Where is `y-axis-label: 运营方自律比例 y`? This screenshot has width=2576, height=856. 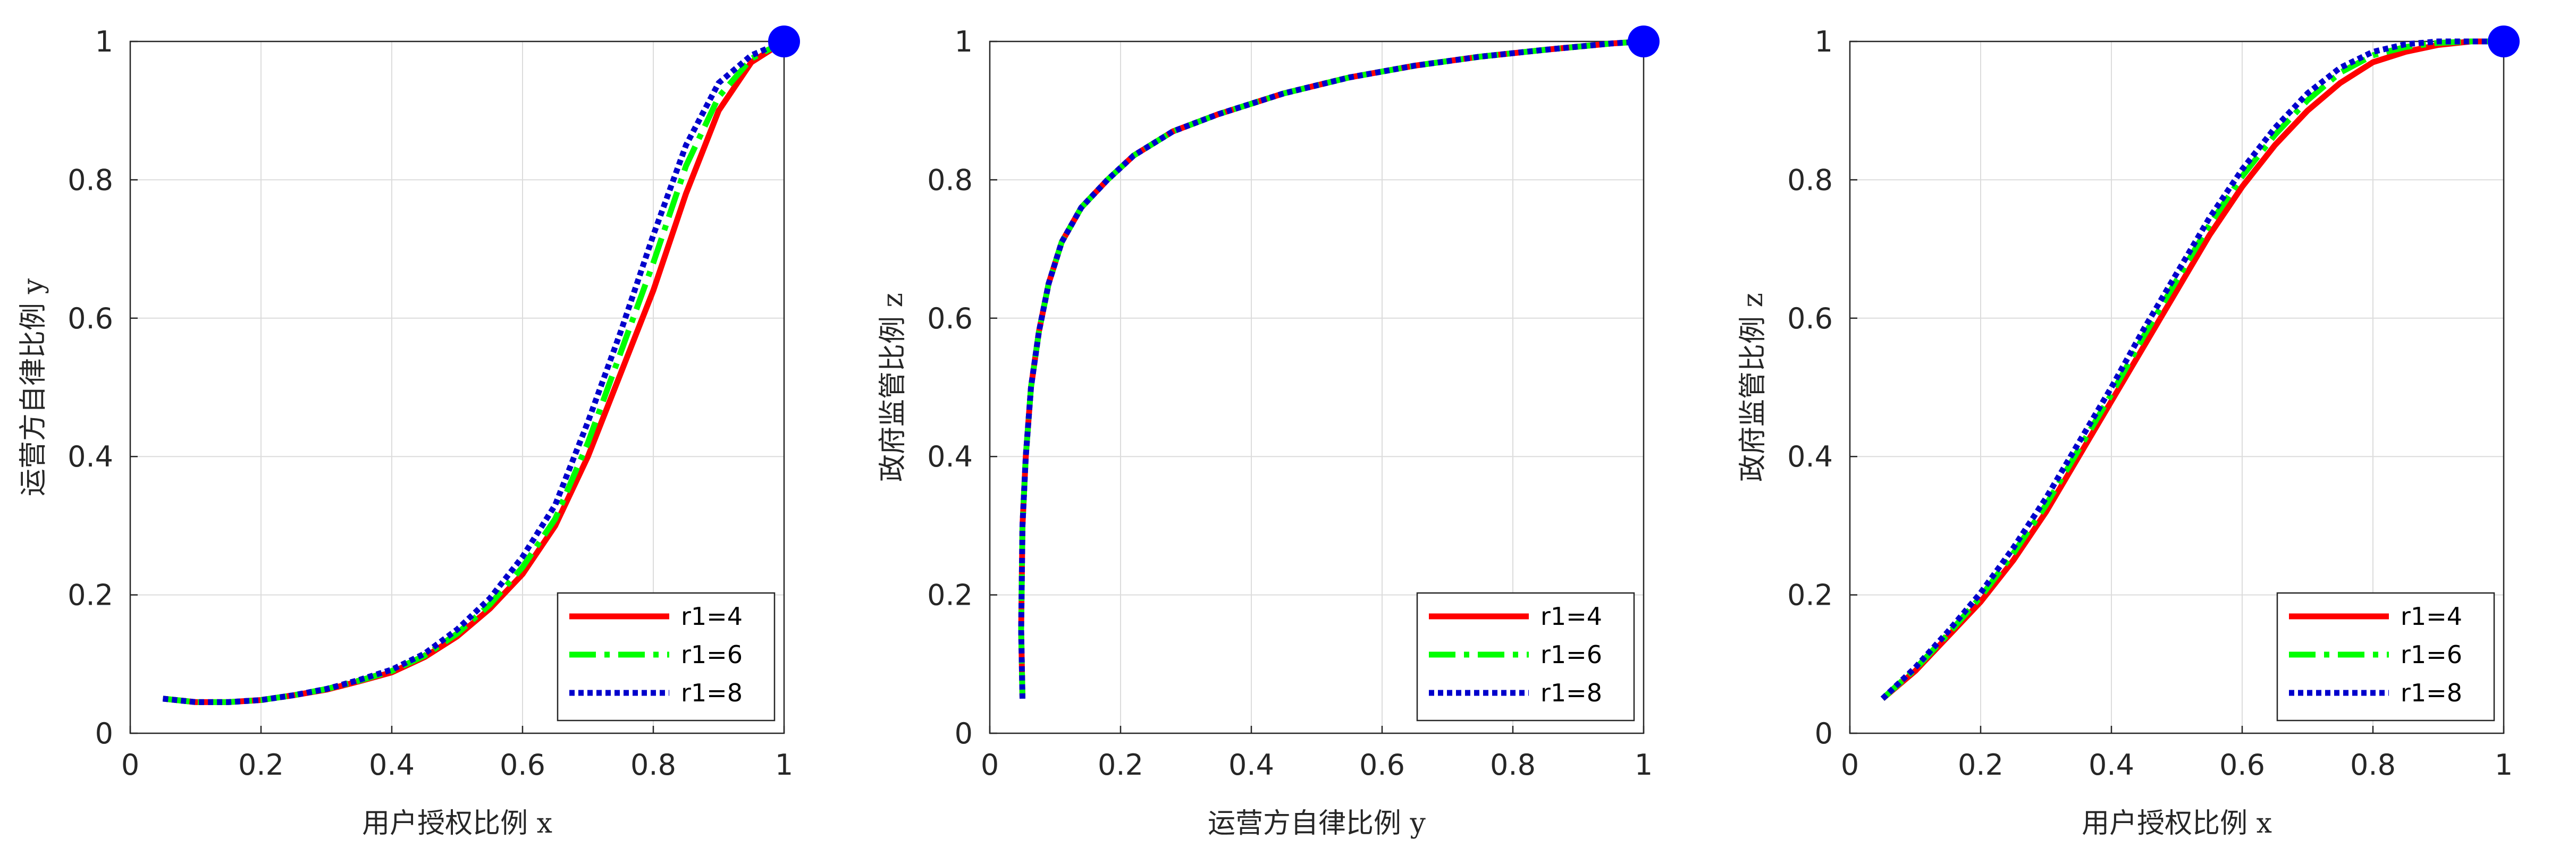 y-axis-label: 运营方自律比例 y is located at coordinates (33, 387).